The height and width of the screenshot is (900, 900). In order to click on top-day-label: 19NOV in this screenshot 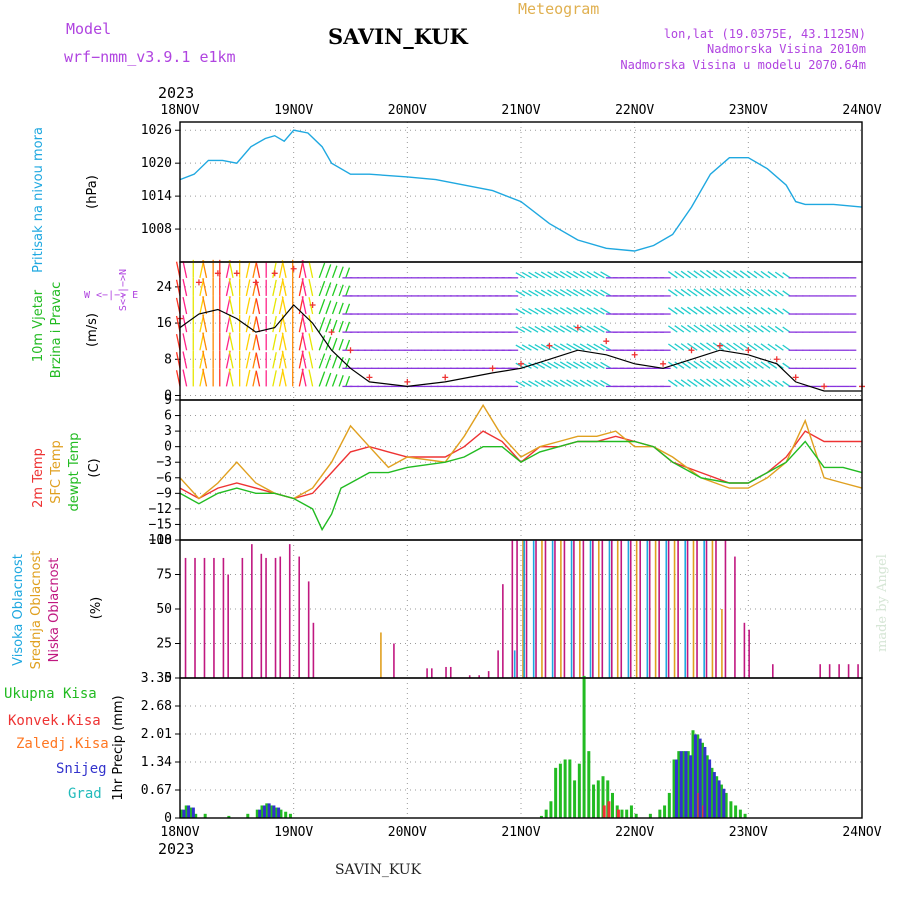, I will do `click(293, 110)`.